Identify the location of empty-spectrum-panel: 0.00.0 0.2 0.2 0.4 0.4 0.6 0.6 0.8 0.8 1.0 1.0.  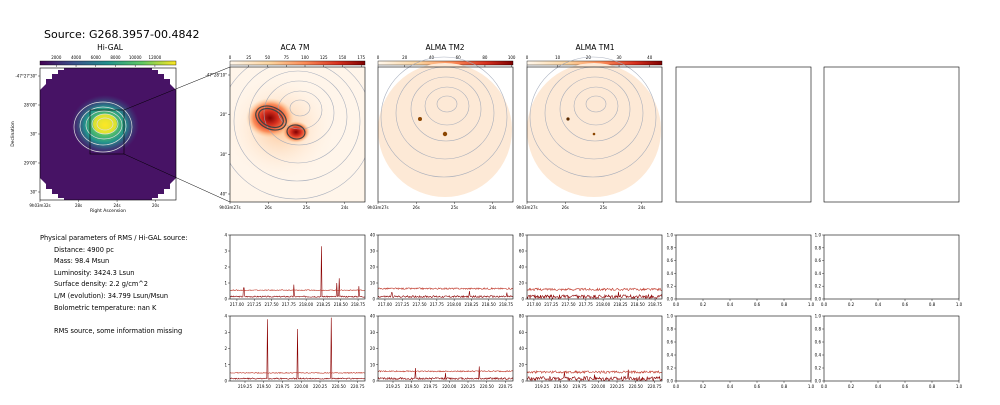
(889, 270).